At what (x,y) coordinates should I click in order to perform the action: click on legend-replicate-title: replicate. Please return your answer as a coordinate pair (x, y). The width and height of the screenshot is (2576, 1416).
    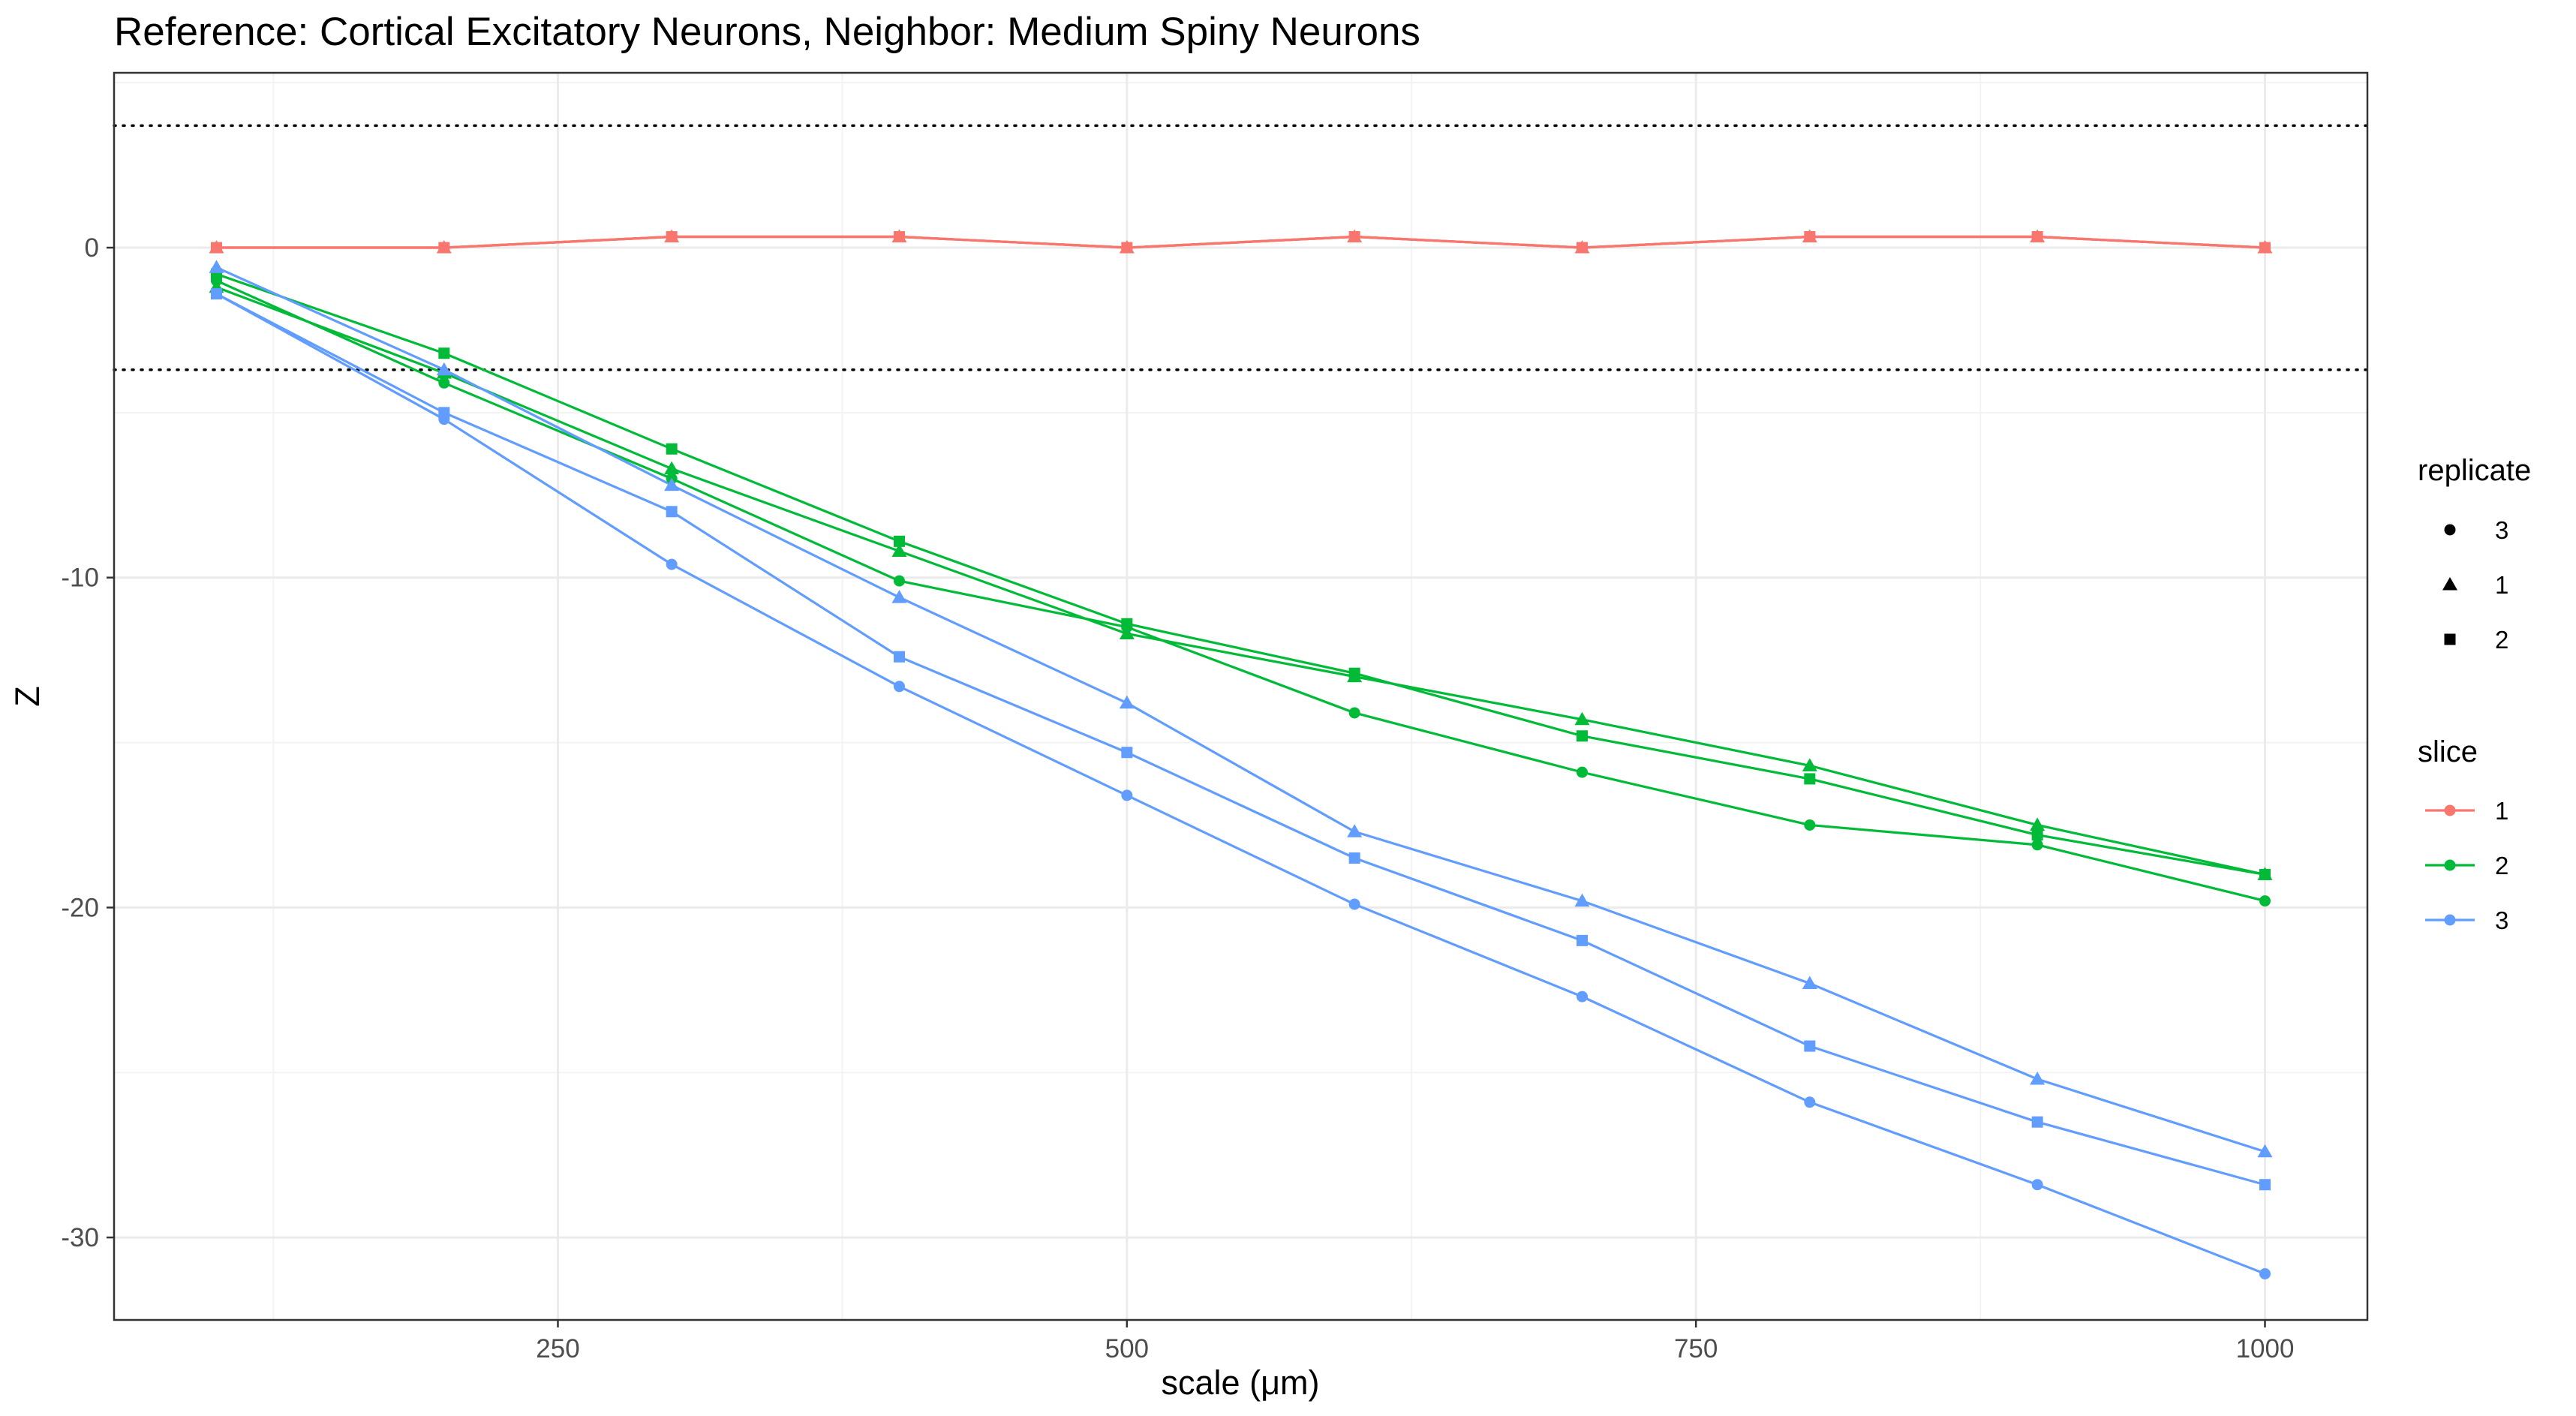
    Looking at the image, I should click on (2474, 470).